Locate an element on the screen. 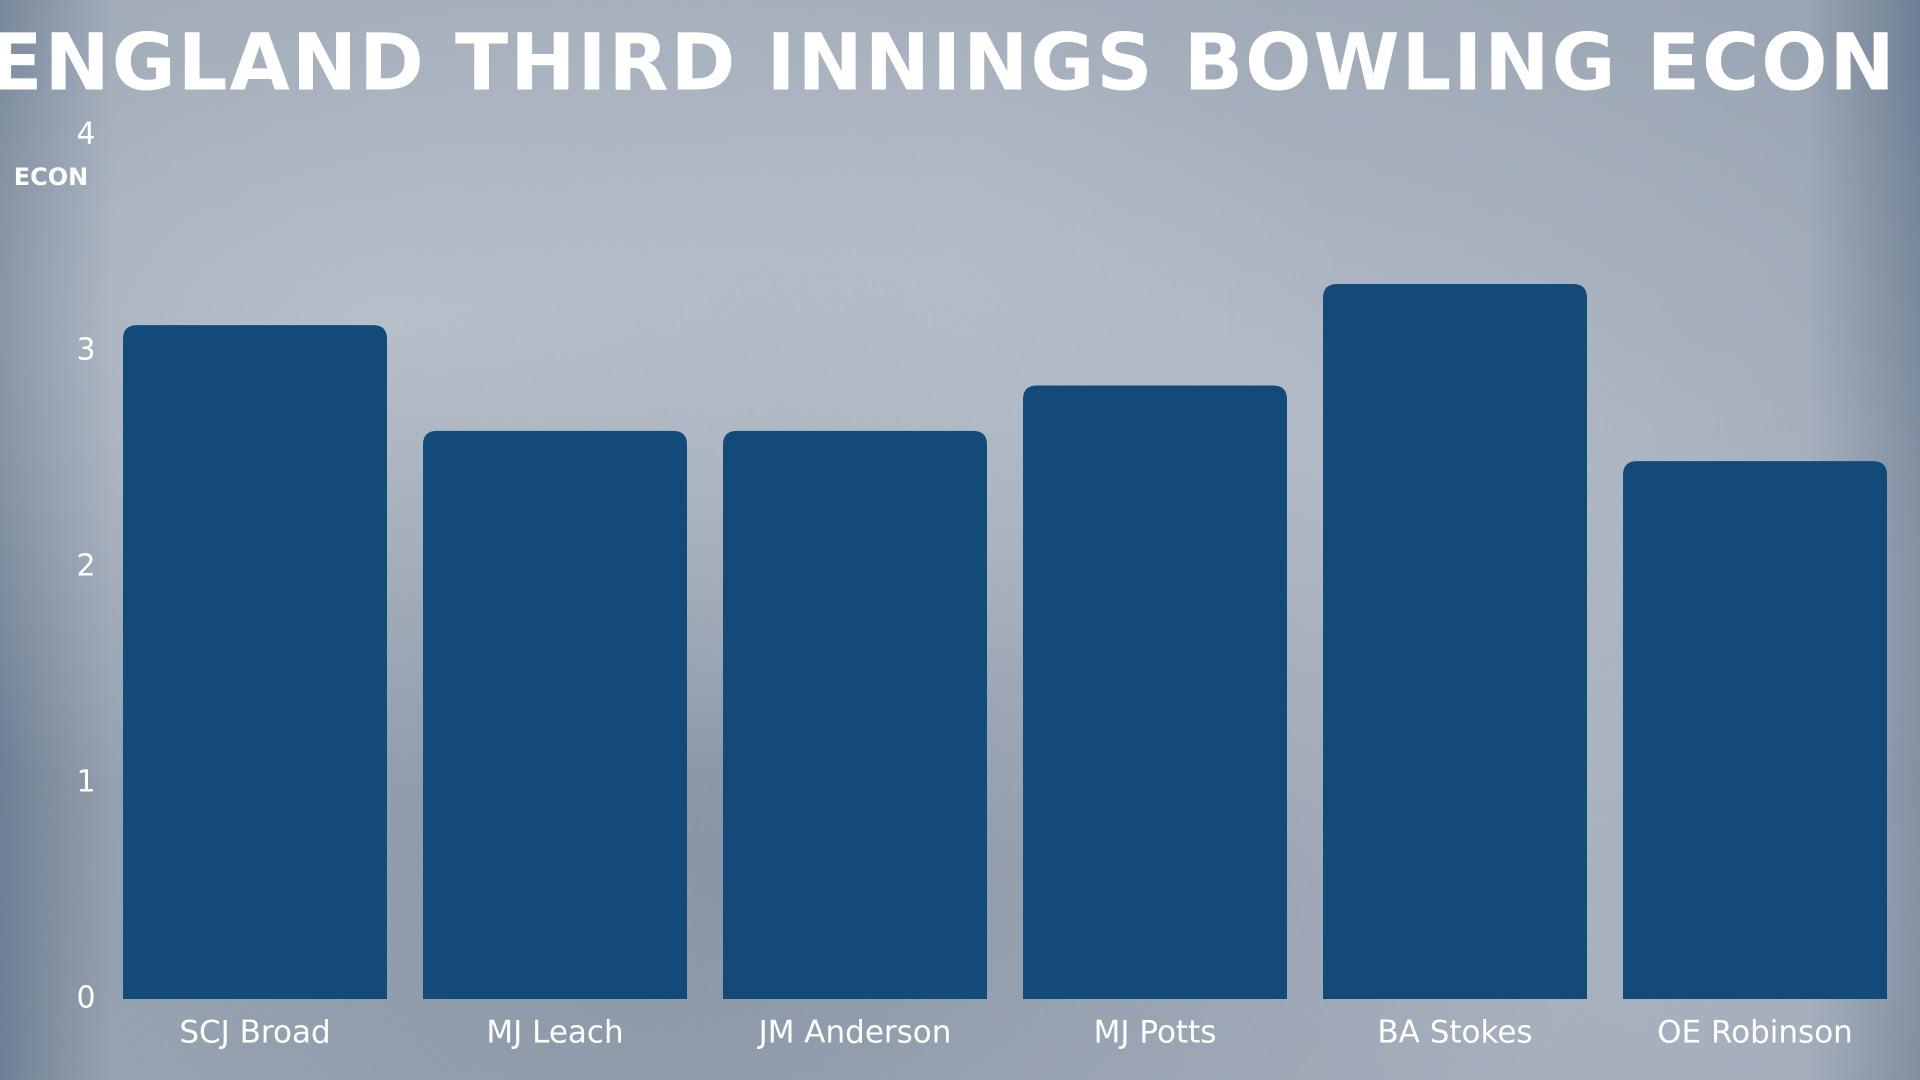 This screenshot has height=1080, width=1920. y-tick-label: 3 is located at coordinates (85, 350).